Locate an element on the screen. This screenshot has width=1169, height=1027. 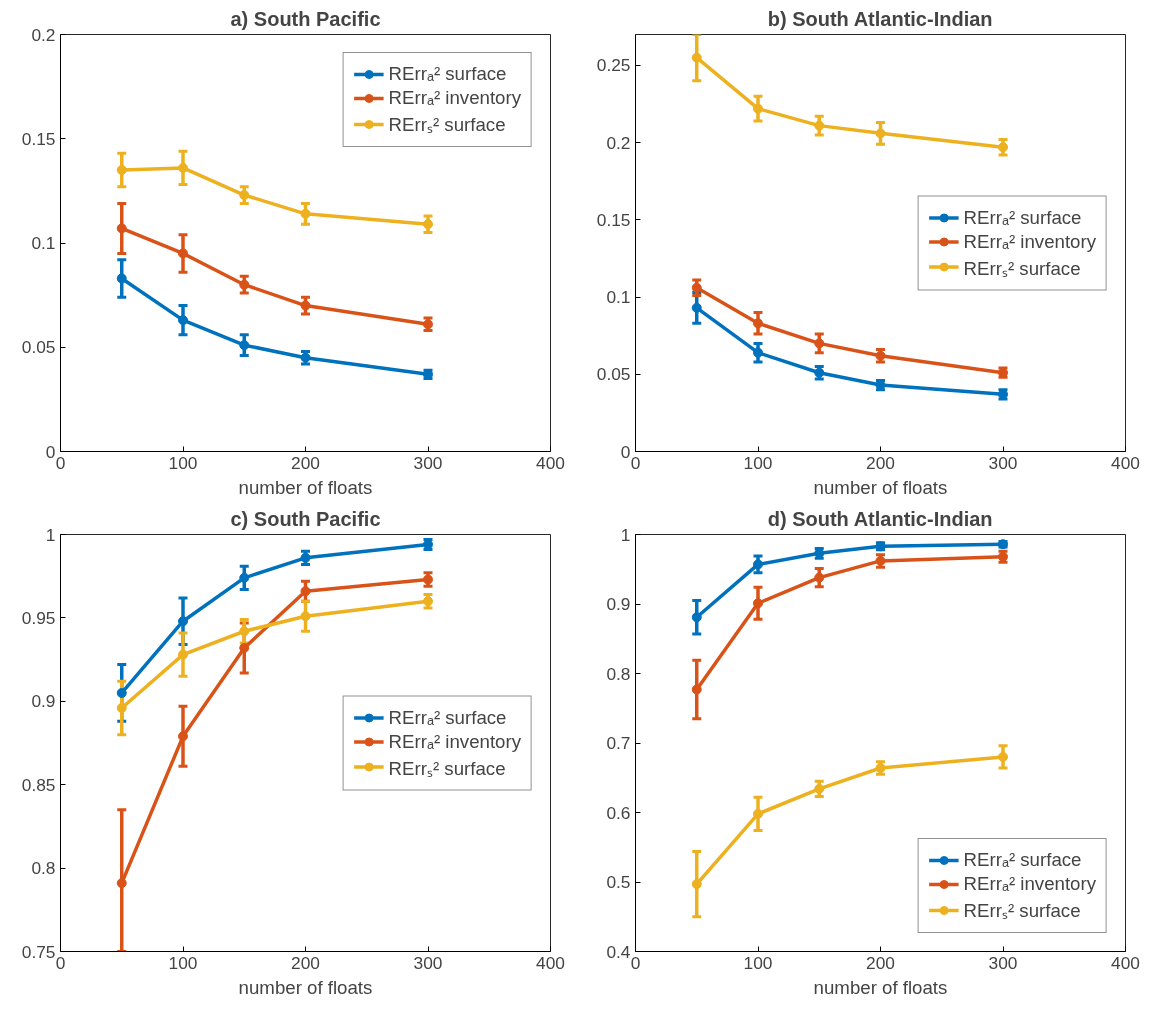
y-tick-label: 0.7 is located at coordinates (618, 743).